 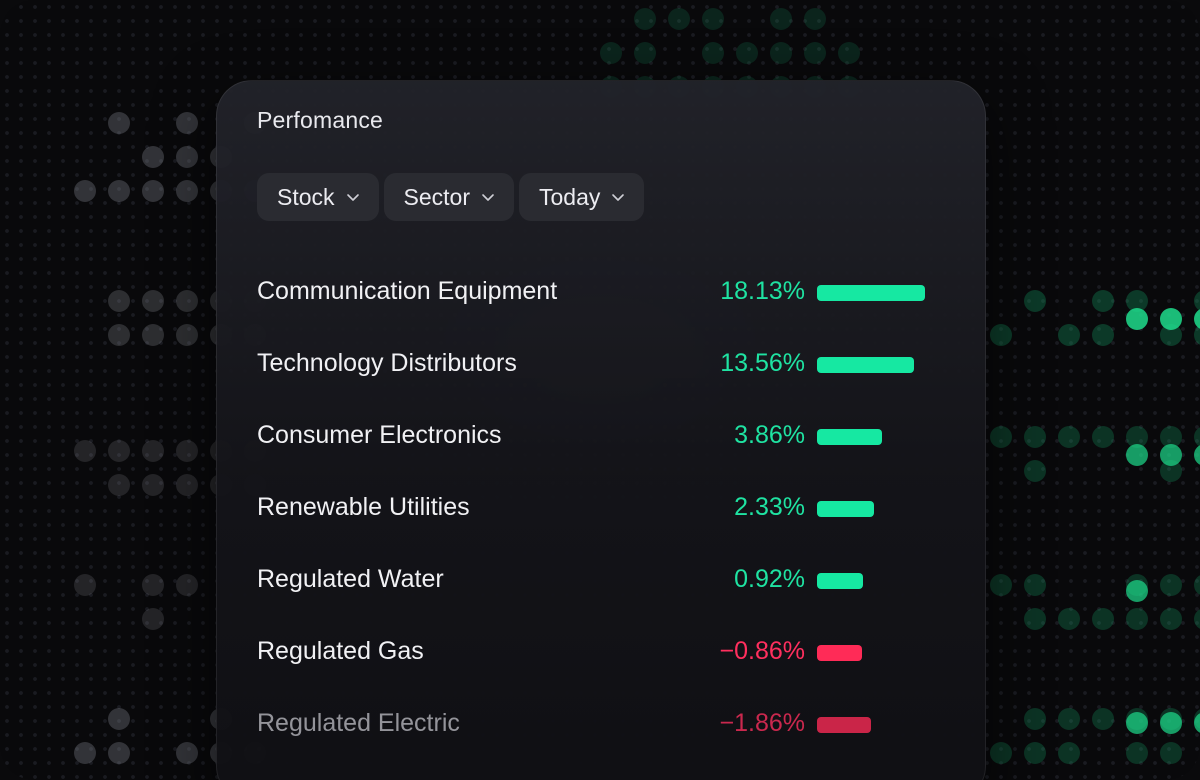 What do you see at coordinates (320, 120) in the screenshot?
I see `panel-title: Perfomance` at bounding box center [320, 120].